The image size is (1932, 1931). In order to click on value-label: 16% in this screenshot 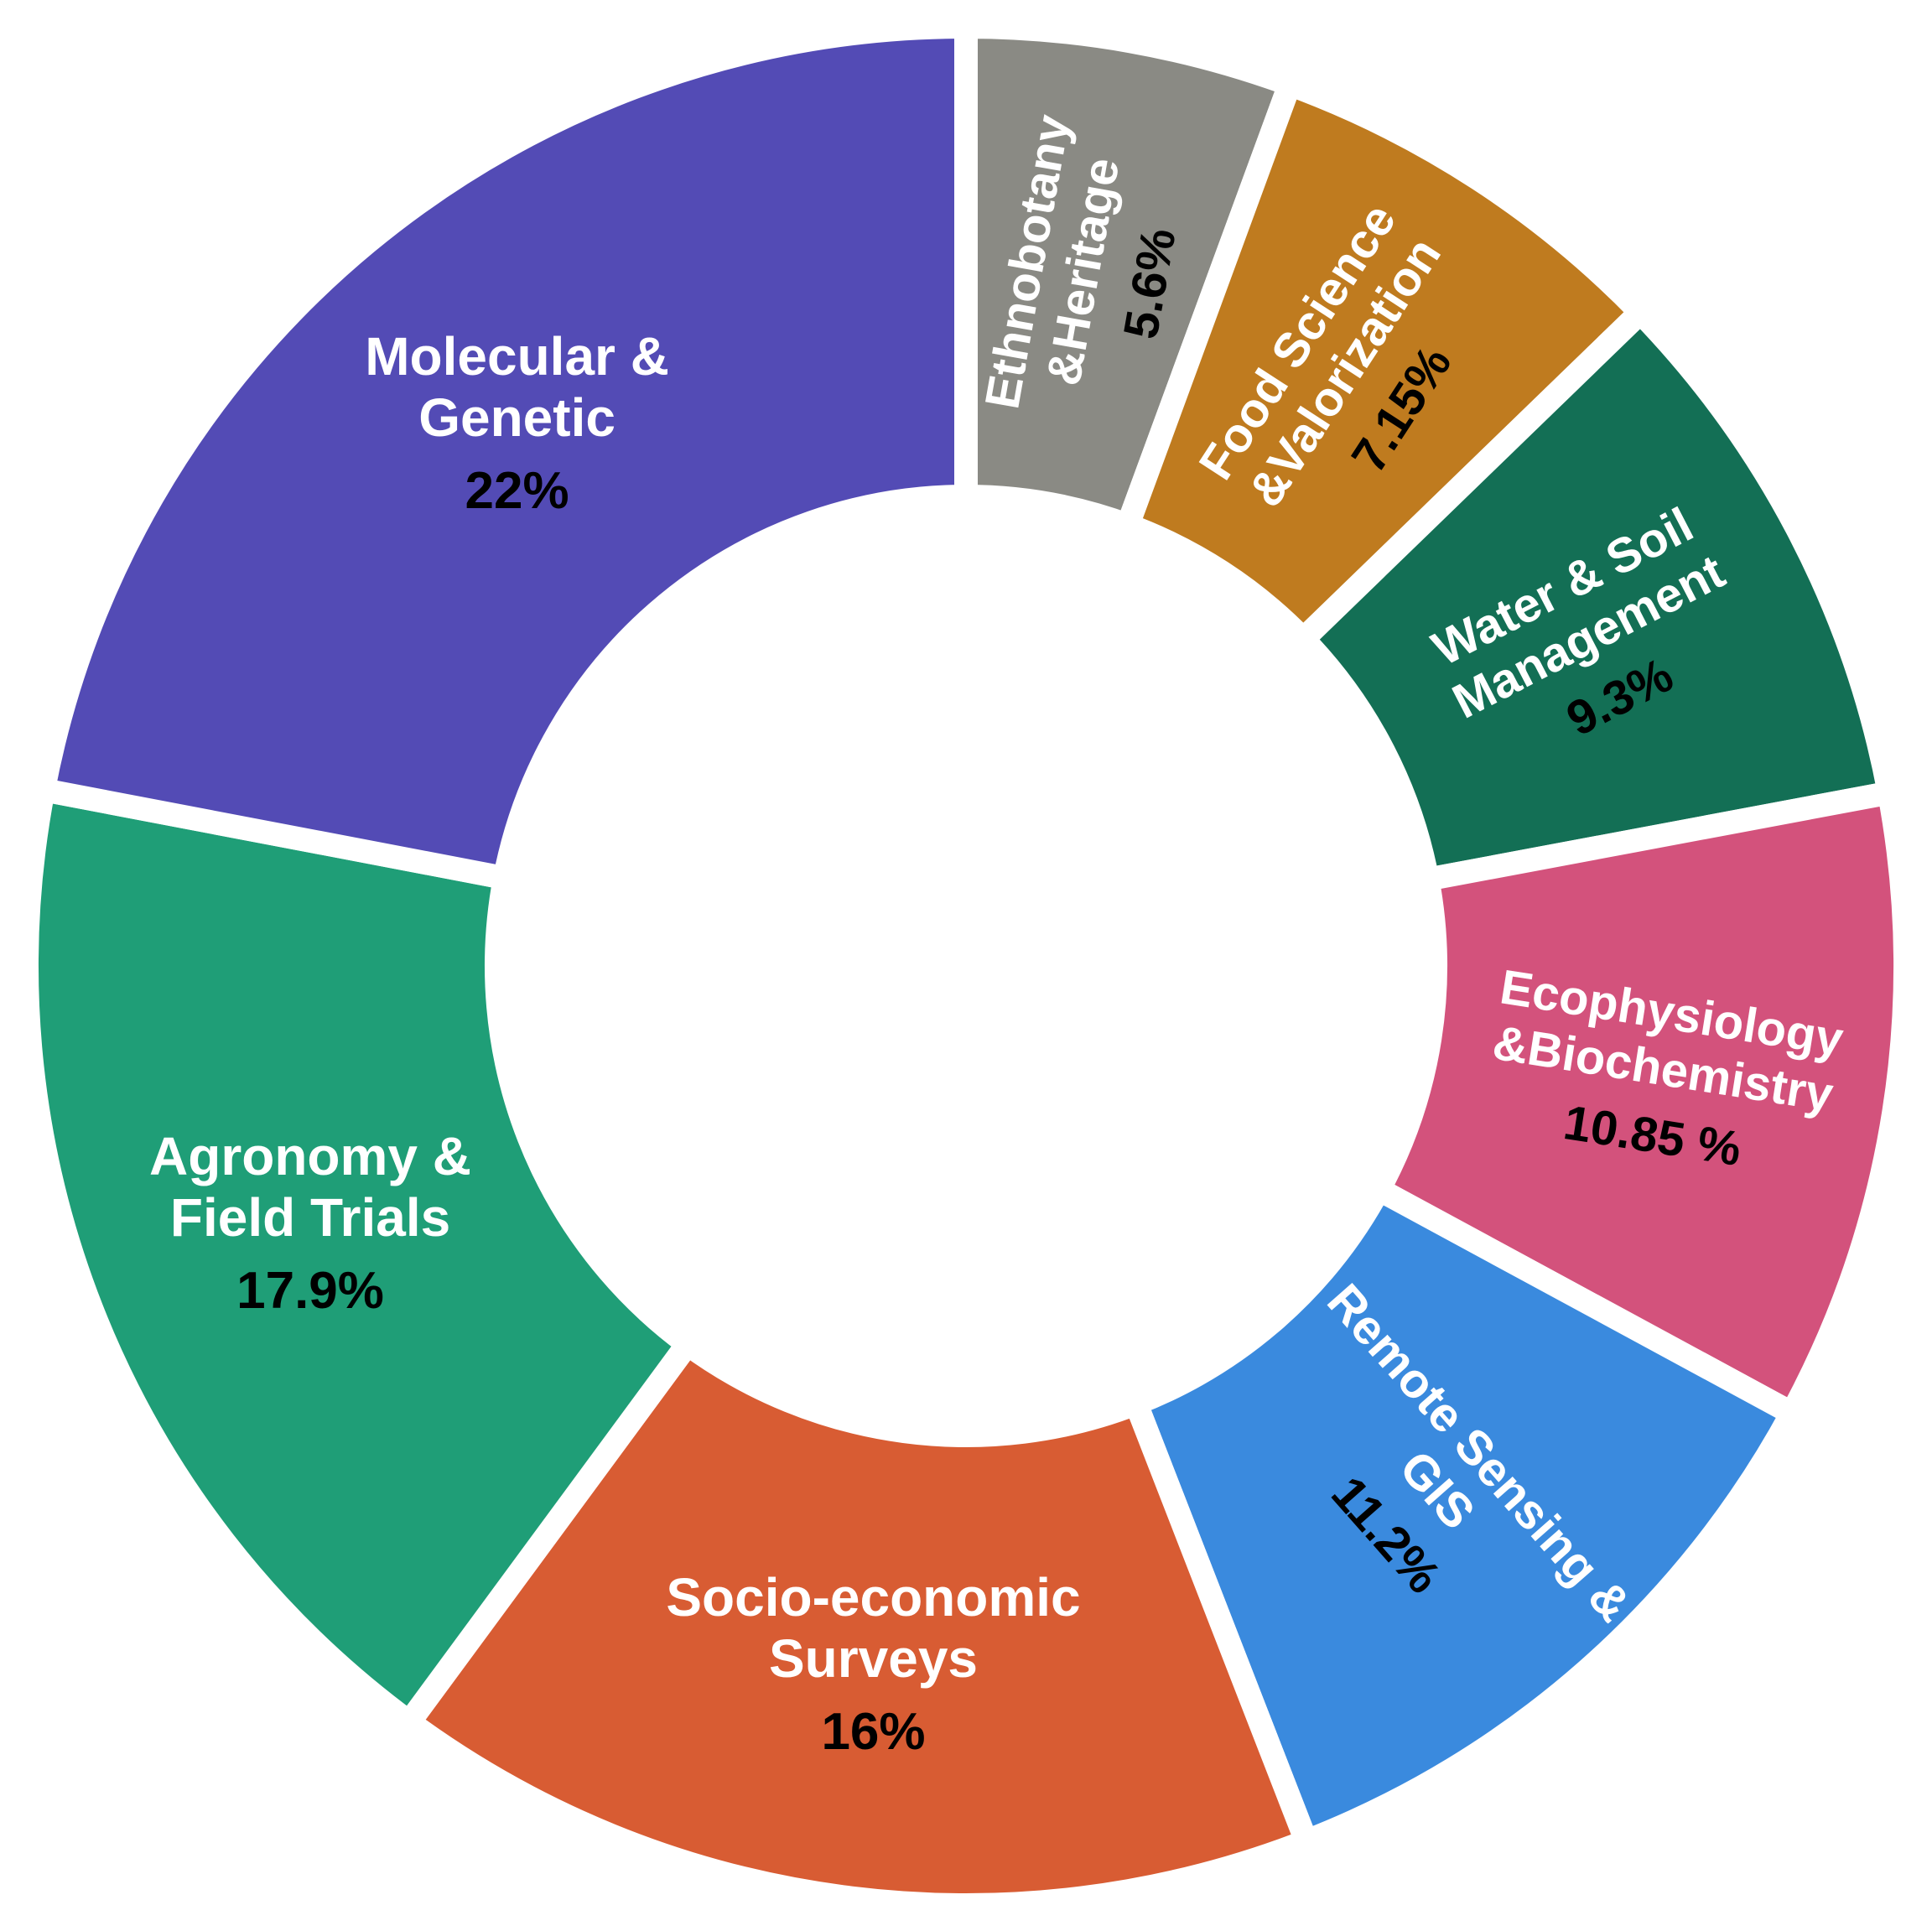, I will do `click(873, 1731)`.